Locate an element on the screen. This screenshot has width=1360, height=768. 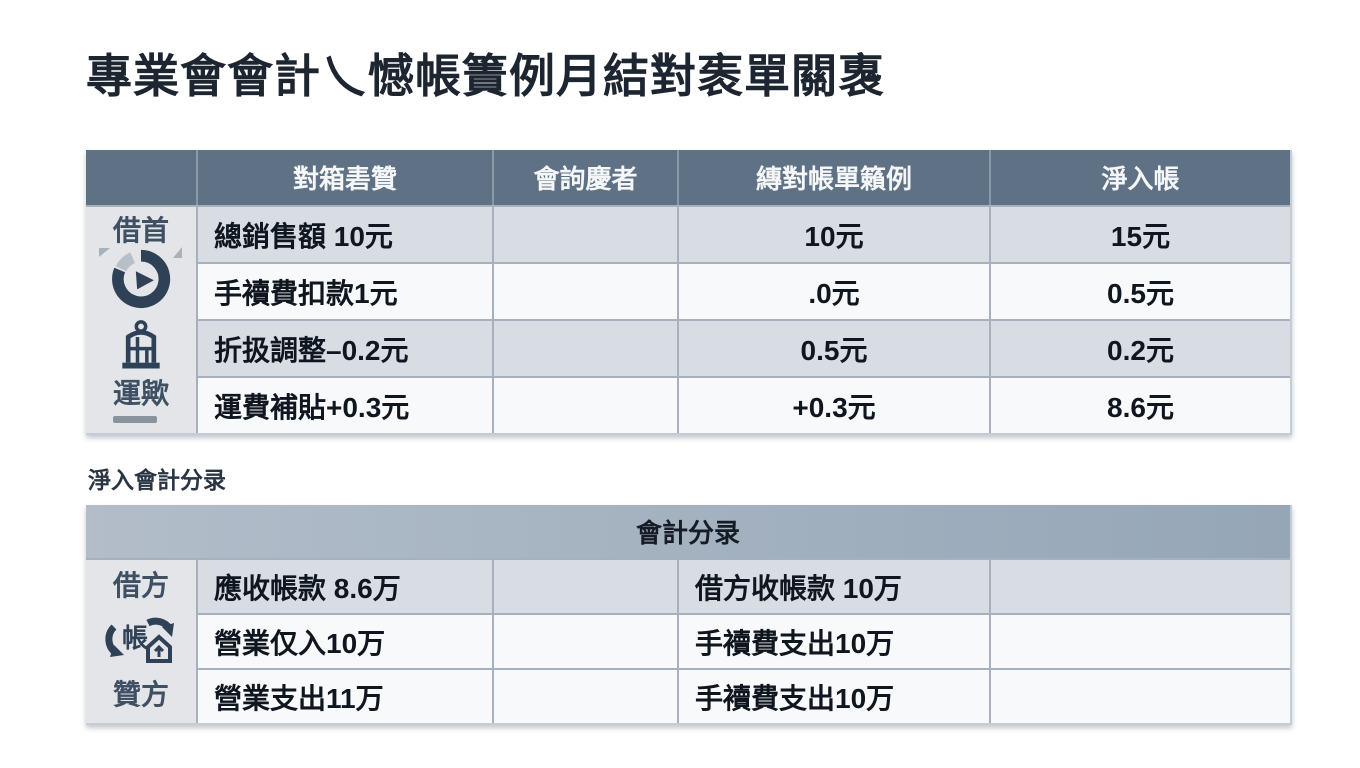
debit-label: 借方 is located at coordinates (141, 586).